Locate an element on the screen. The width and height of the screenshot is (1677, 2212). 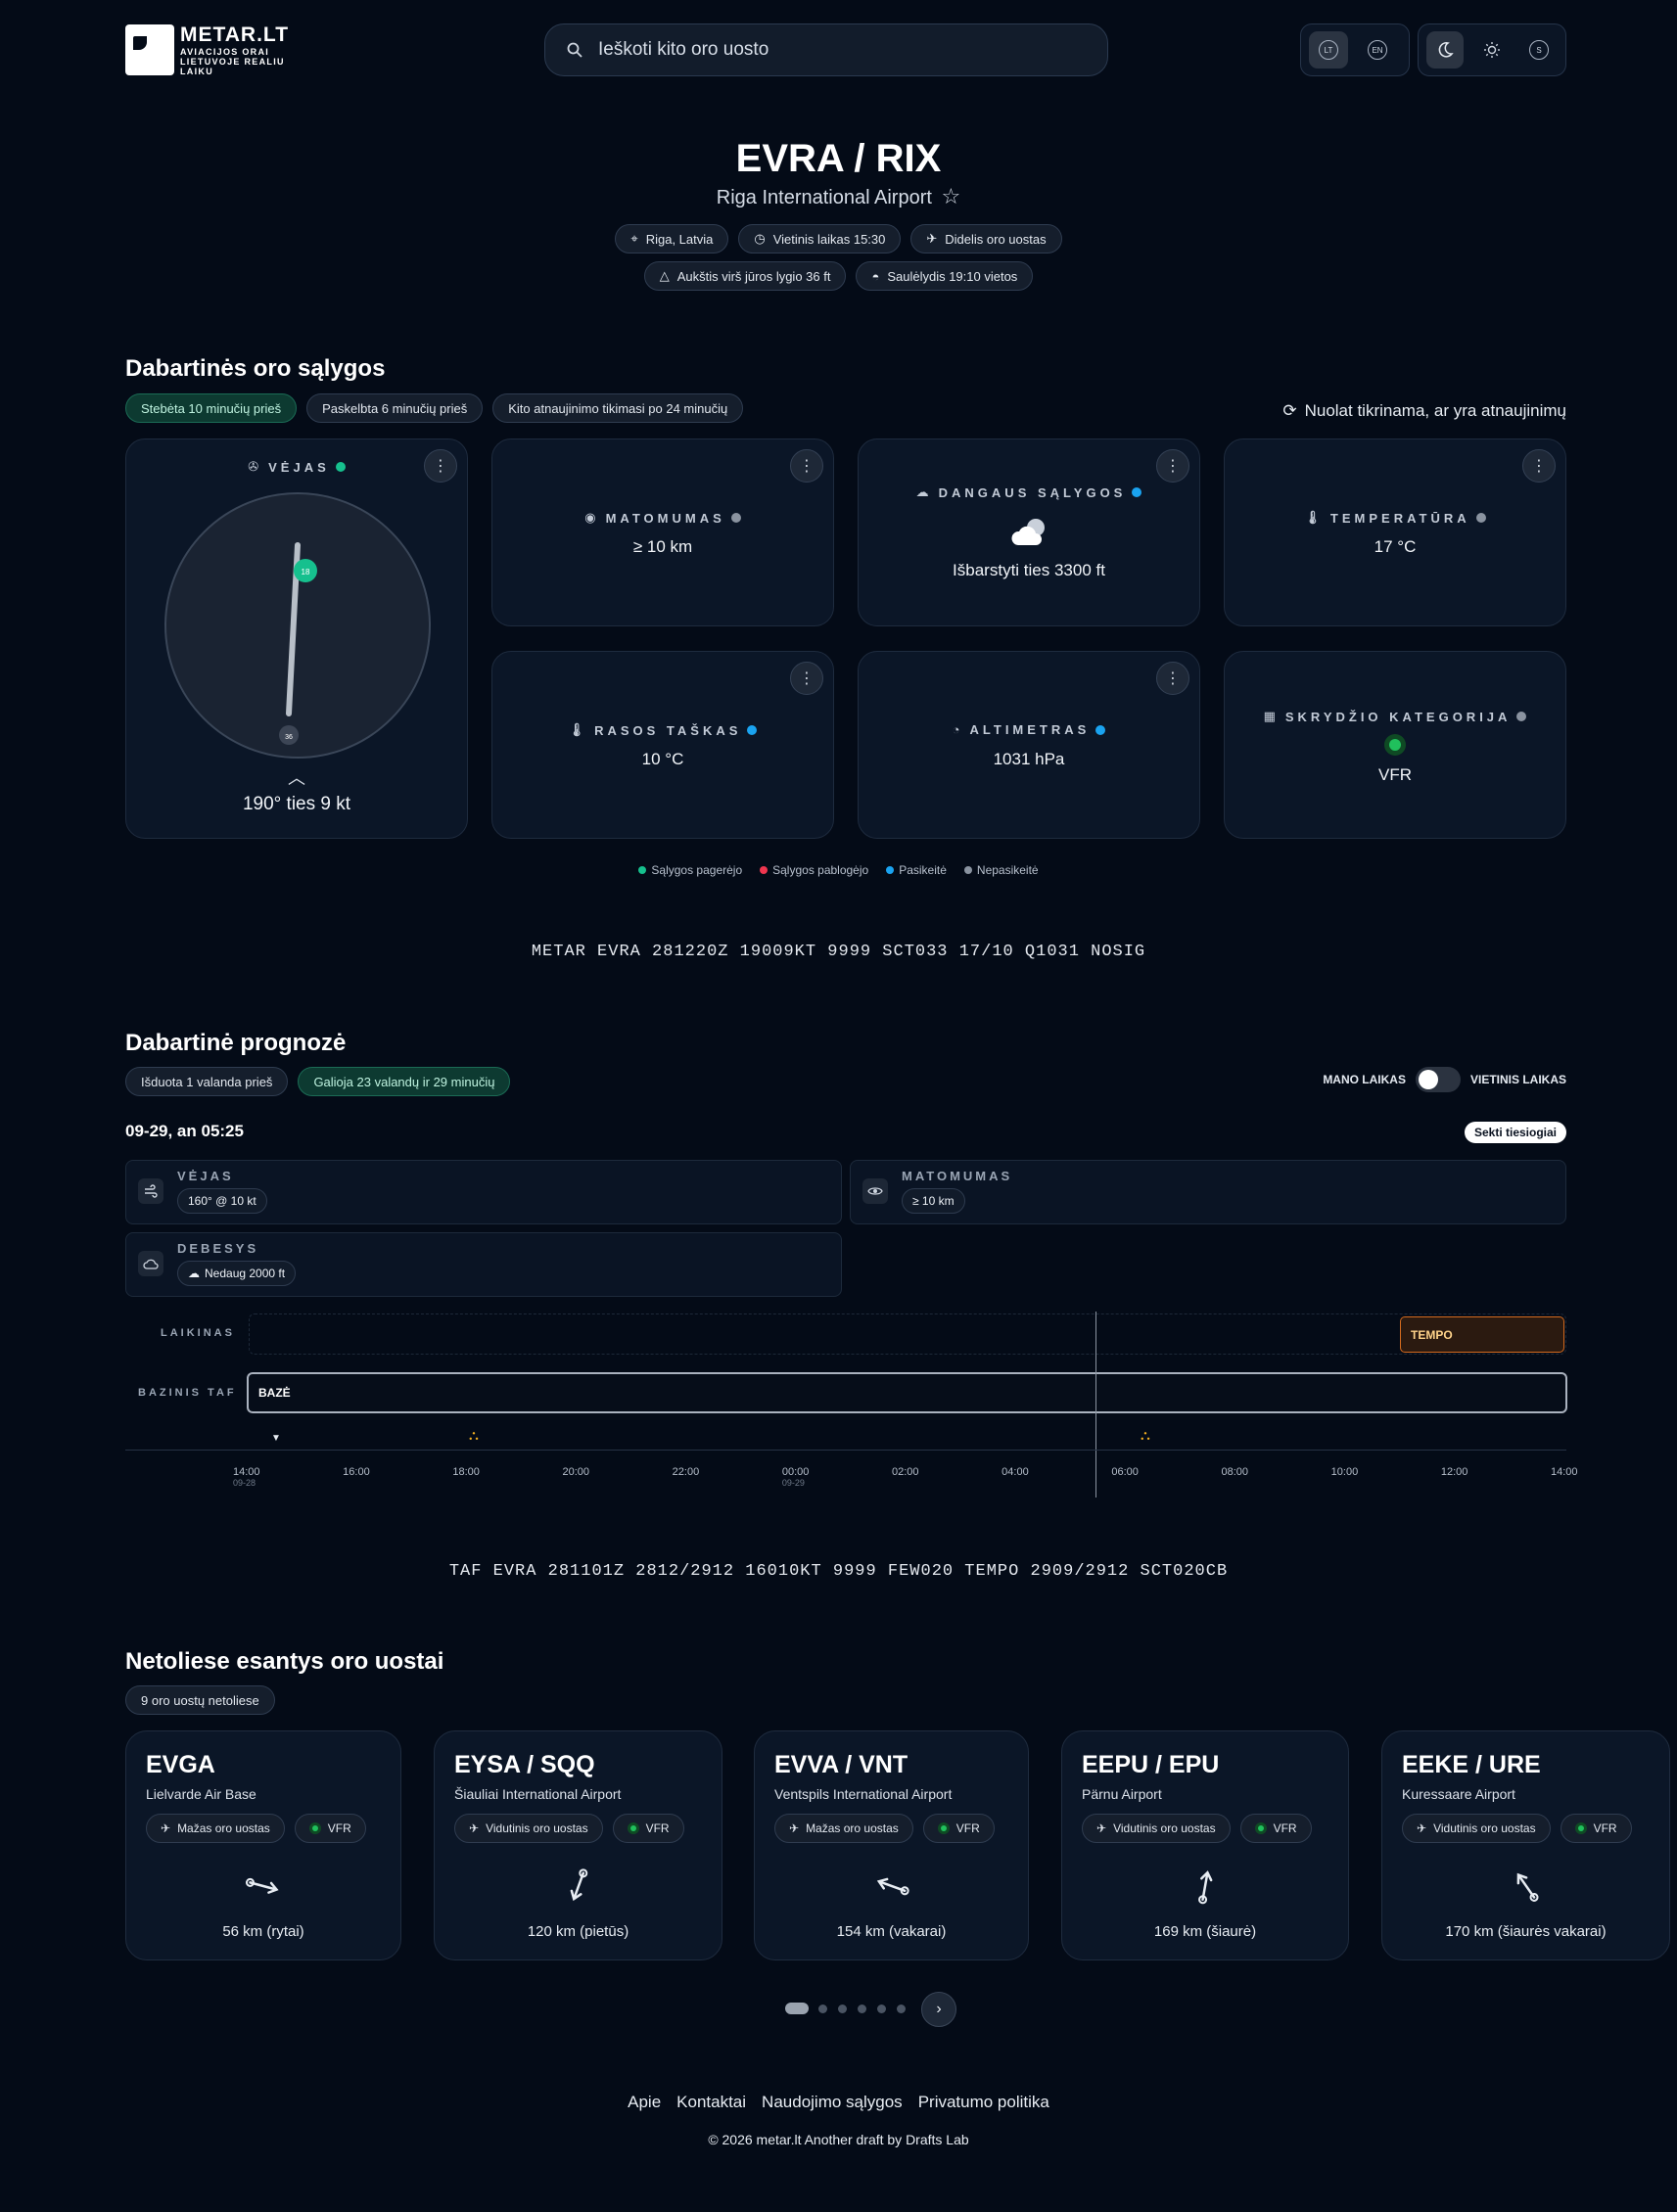
wind-status-dot is located at coordinates (340, 467).